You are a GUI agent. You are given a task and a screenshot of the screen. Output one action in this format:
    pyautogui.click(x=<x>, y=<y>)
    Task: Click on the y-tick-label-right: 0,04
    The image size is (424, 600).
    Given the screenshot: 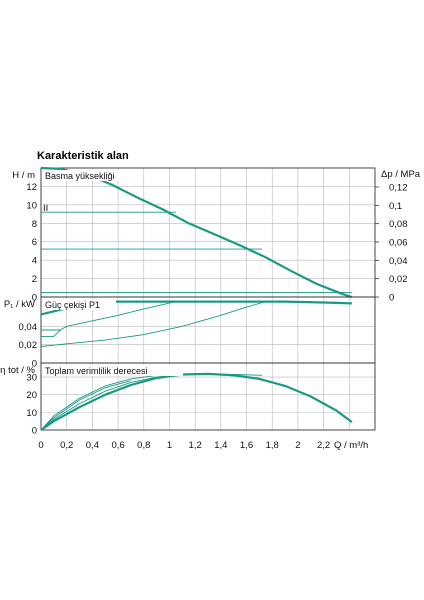 What is the action you would take?
    pyautogui.click(x=398, y=261)
    